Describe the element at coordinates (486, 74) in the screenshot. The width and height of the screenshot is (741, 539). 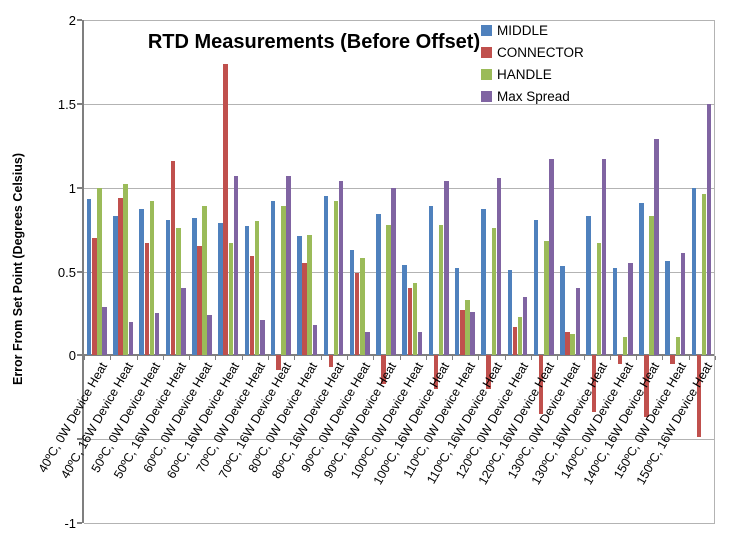
I see `legend-swatch-handle` at that location.